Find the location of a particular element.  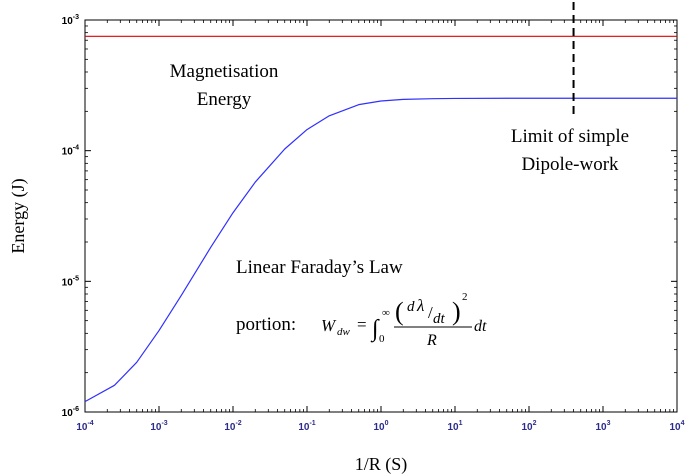

x-tick-label: 10⁰ is located at coordinates (380, 426).